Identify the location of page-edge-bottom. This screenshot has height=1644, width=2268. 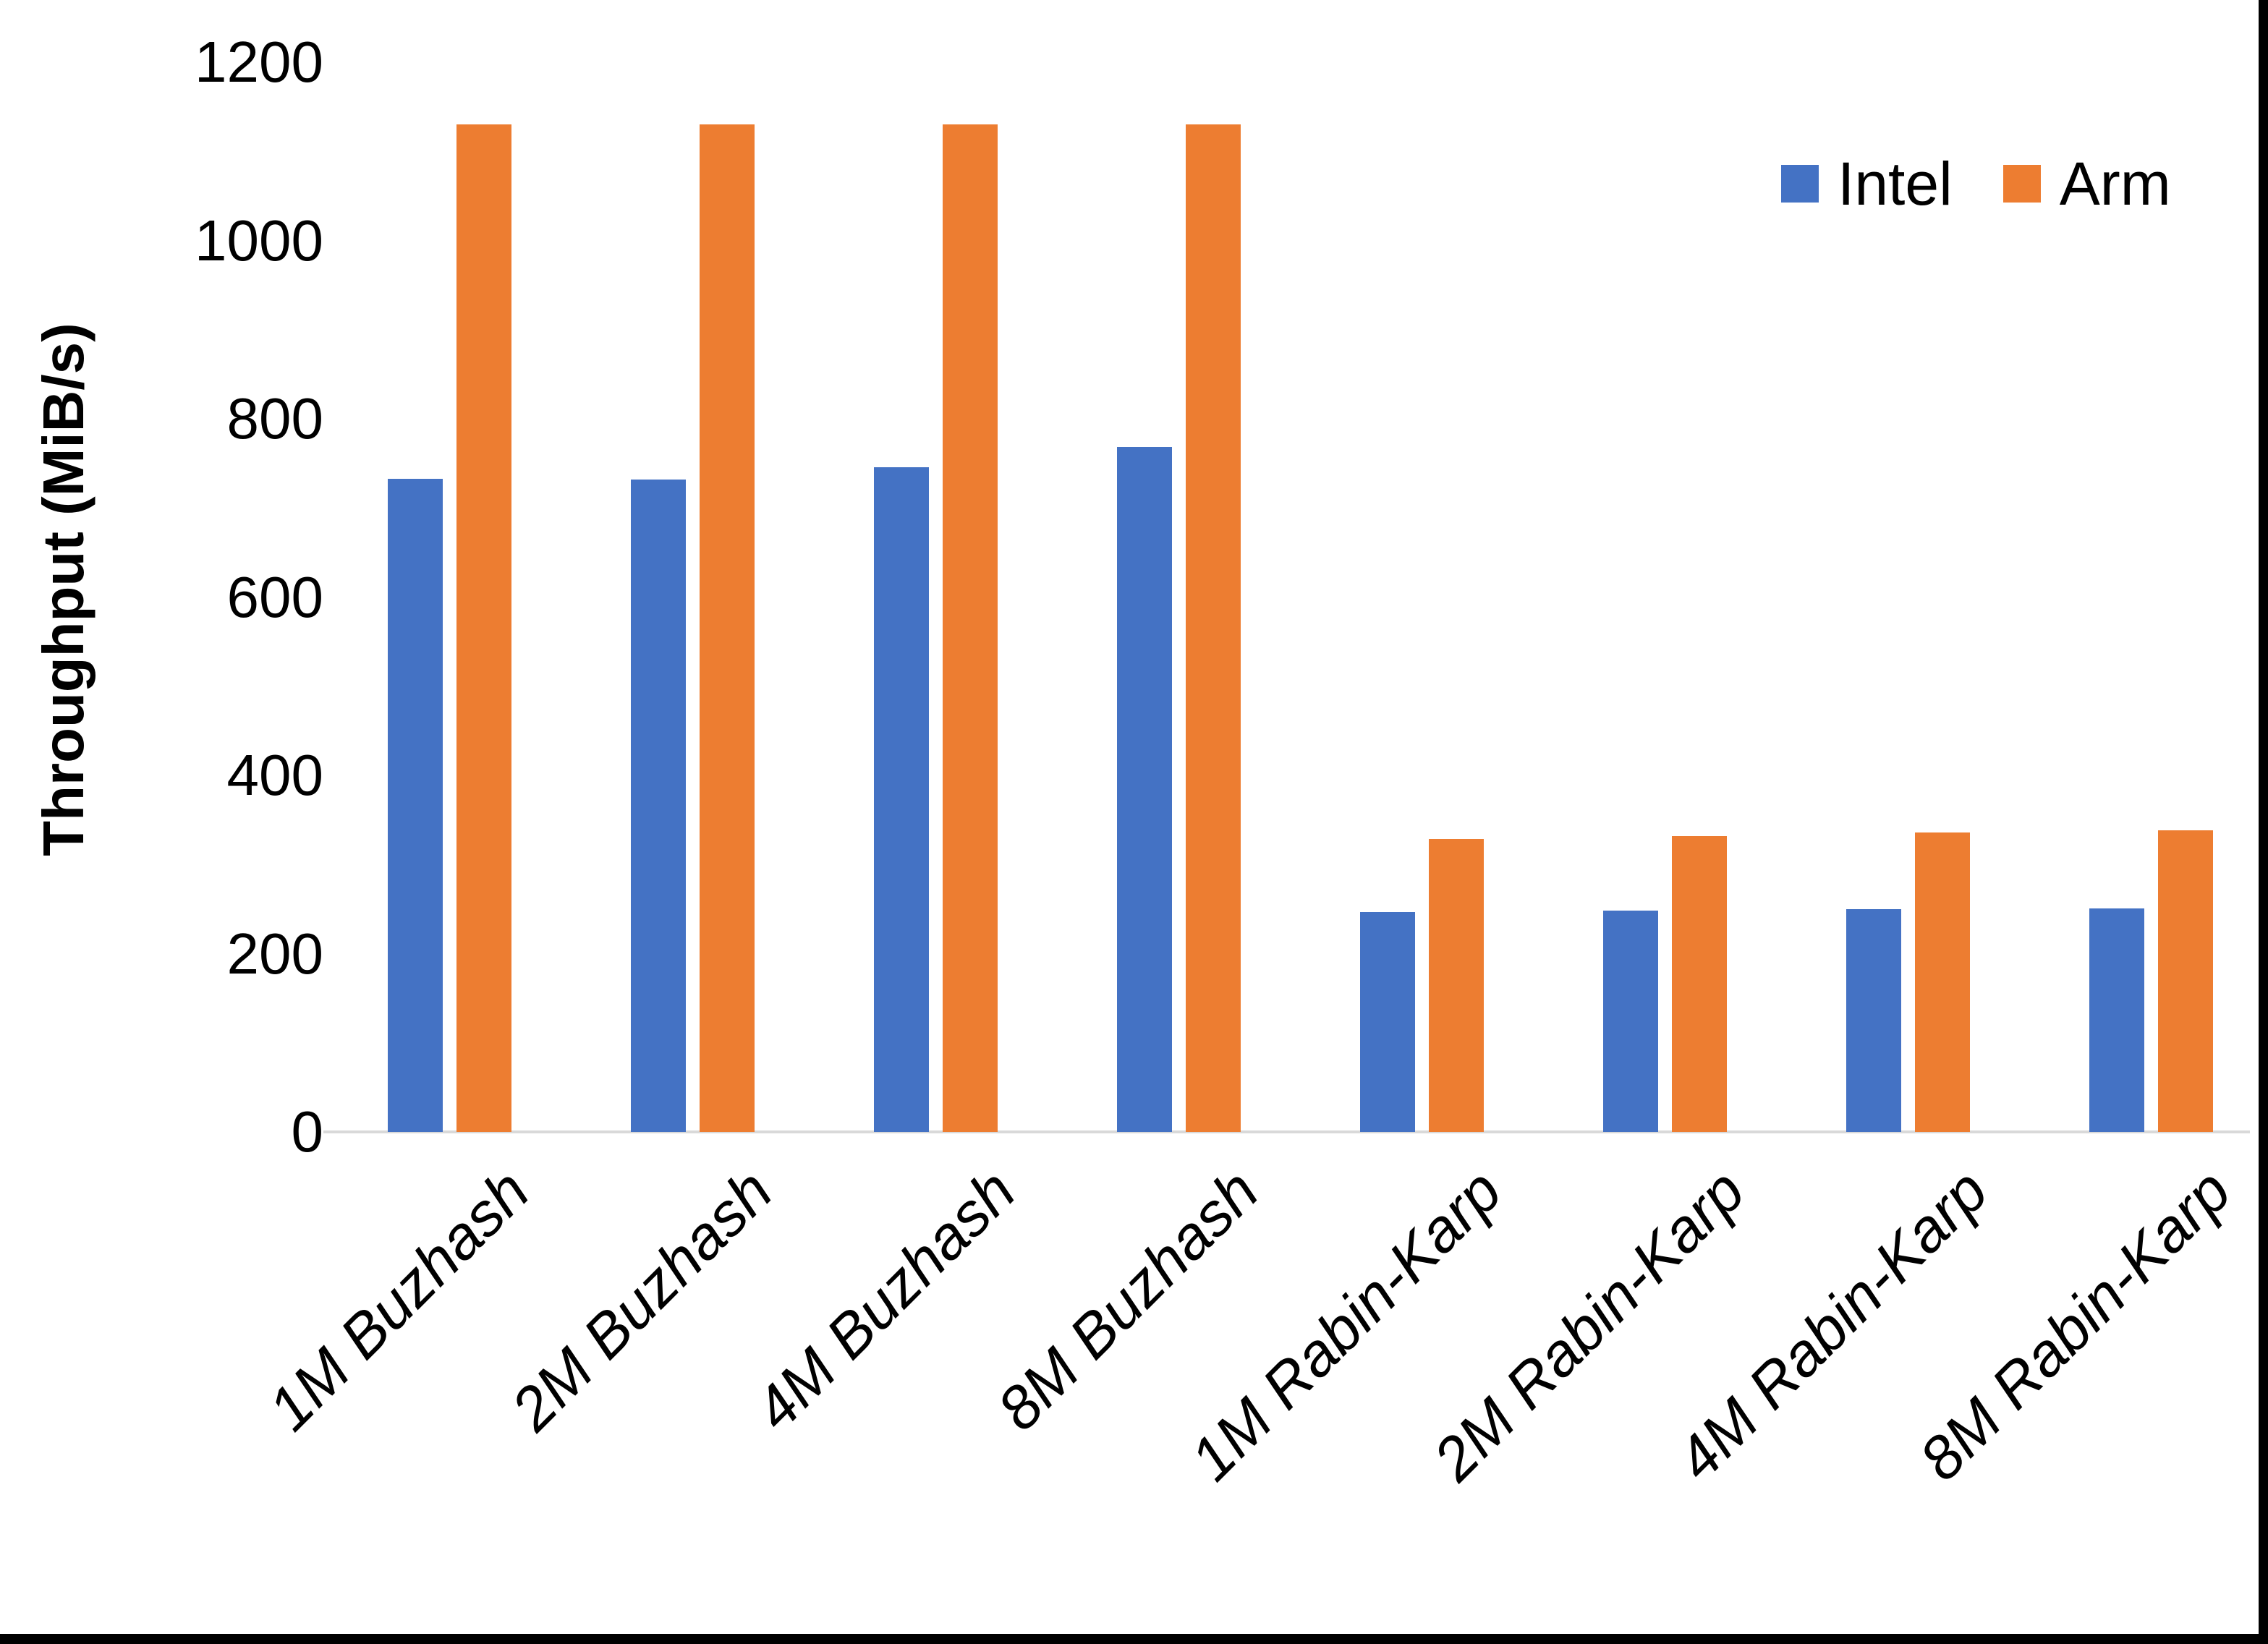
(1134, 1639).